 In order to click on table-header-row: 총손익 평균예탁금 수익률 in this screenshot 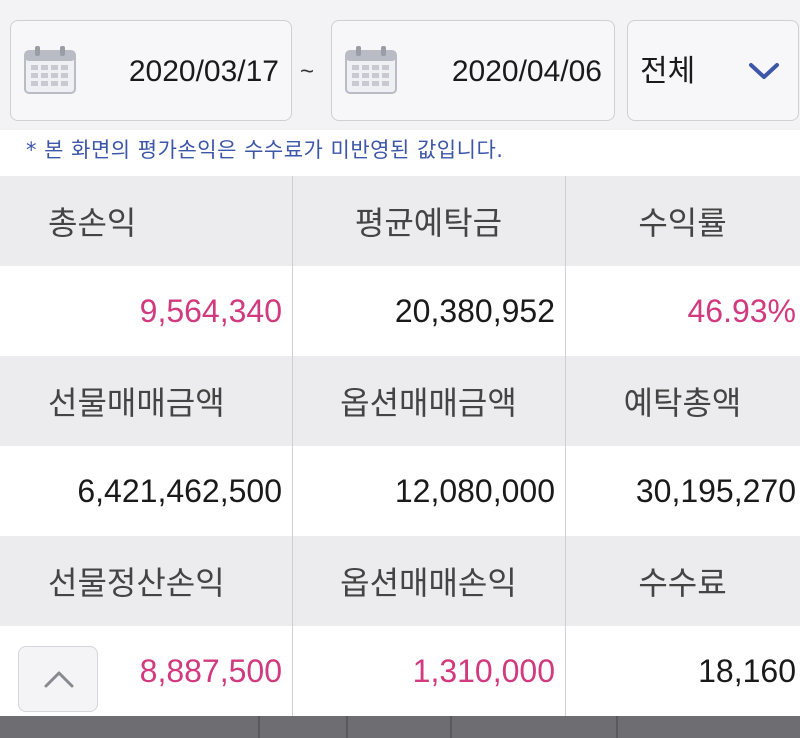, I will do `click(400, 221)`.